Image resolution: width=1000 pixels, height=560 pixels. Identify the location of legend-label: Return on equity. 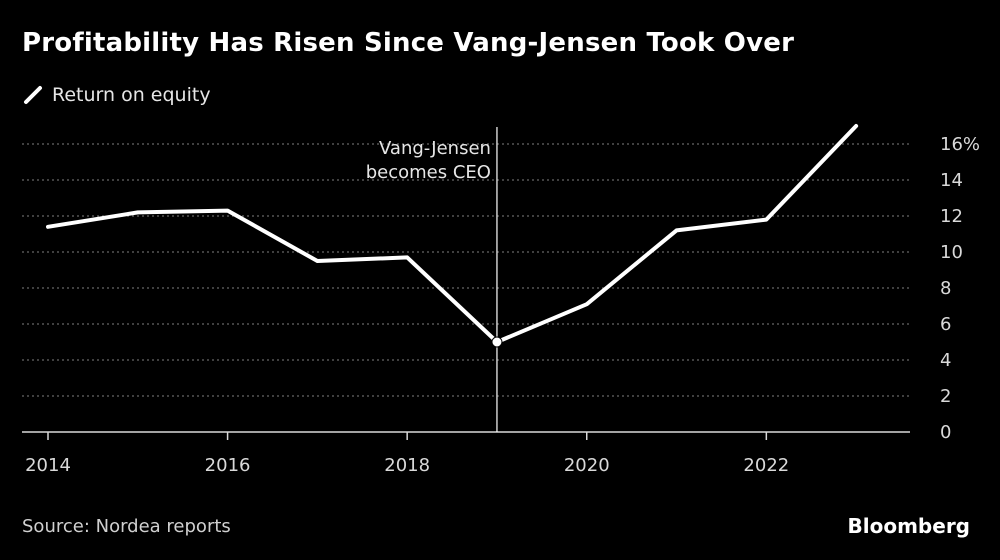
(131, 95).